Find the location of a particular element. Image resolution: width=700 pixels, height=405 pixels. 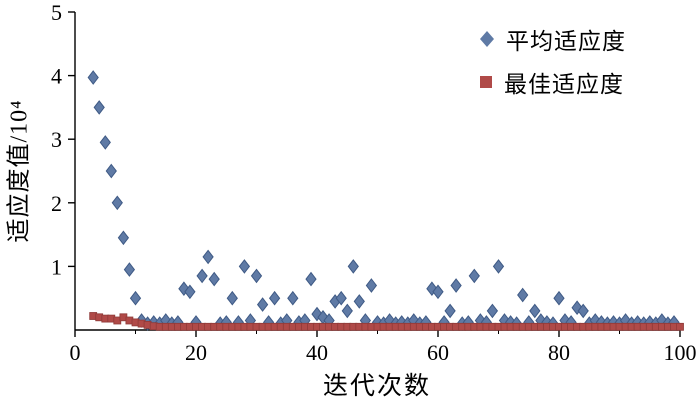

legend-label-average-fitness: 平均适应度 is located at coordinates (566, 41).